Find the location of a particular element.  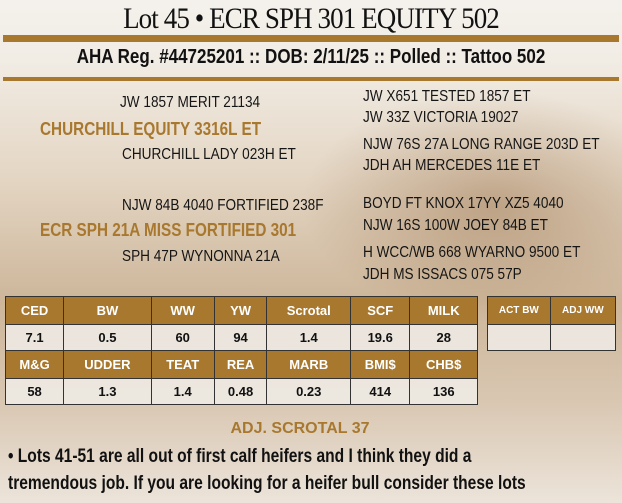

epd-header: TEAT is located at coordinates (182, 364).